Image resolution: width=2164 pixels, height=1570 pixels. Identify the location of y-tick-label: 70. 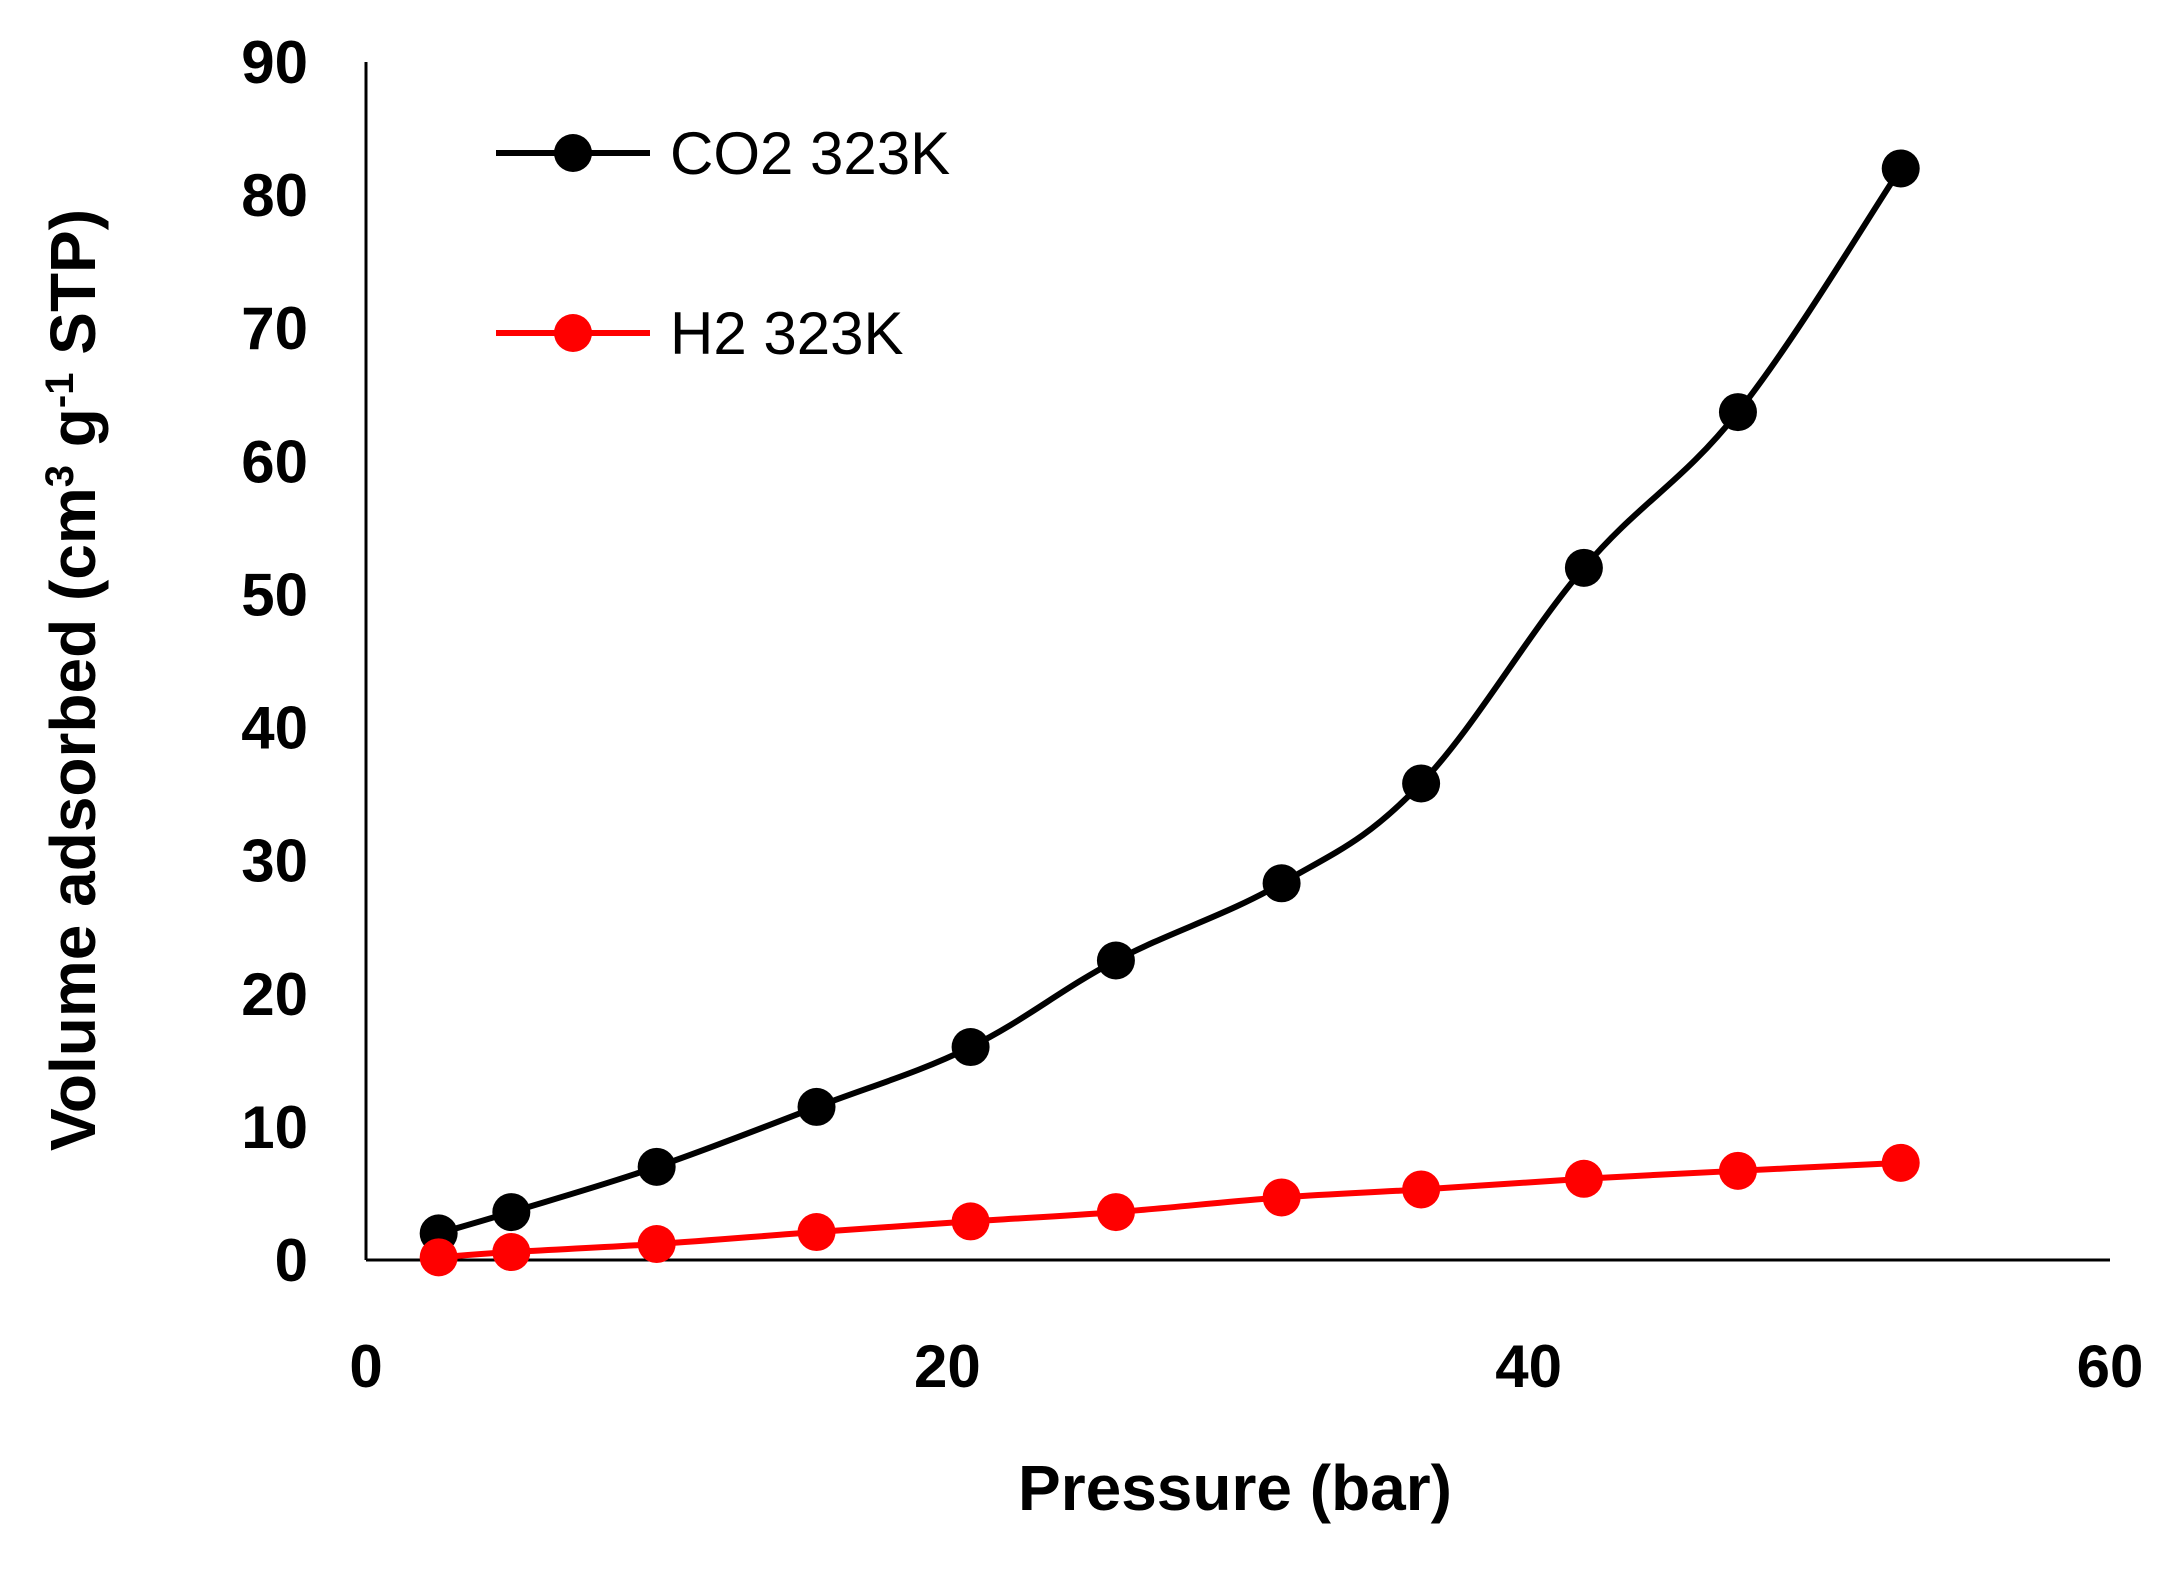
(274, 328).